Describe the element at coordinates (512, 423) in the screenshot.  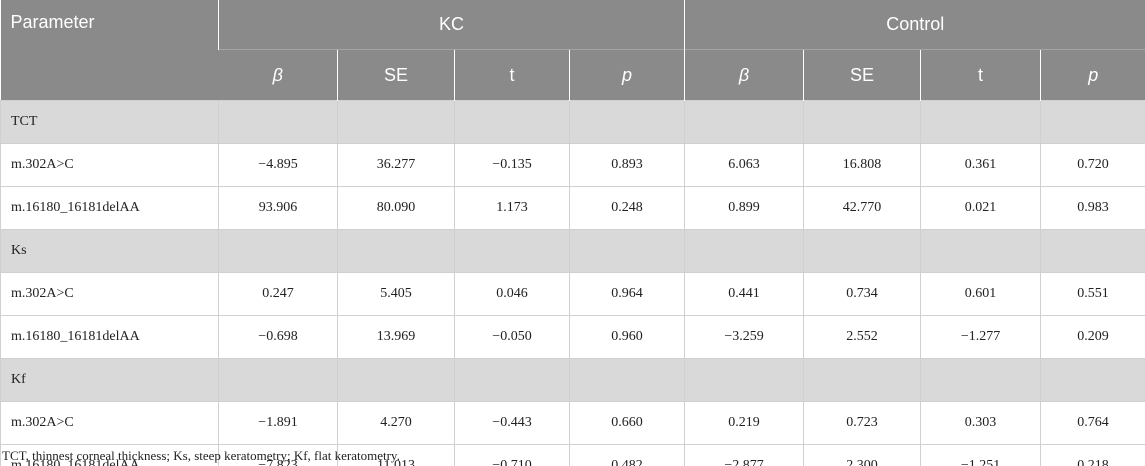
I see `cell: −0.443` at that location.